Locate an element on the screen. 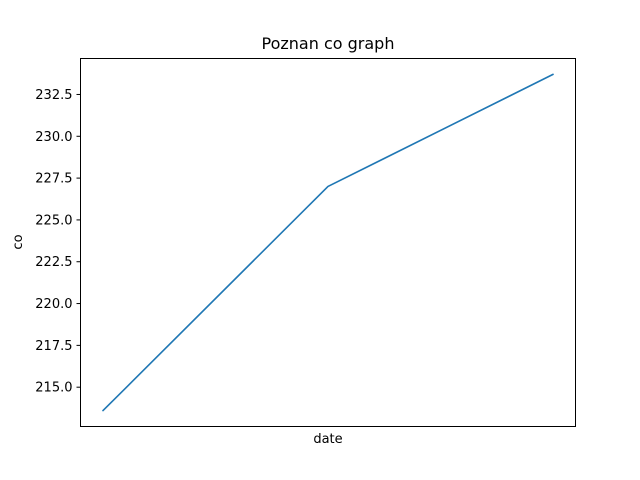  y-axis-label: co is located at coordinates (18, 241).